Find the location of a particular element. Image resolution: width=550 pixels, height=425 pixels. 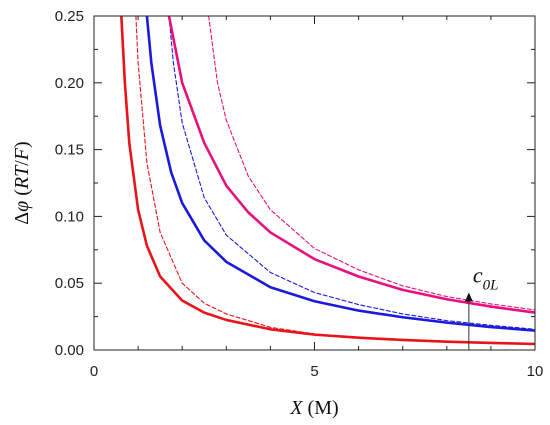

y-axis-phi: φ is located at coordinates (22, 206).